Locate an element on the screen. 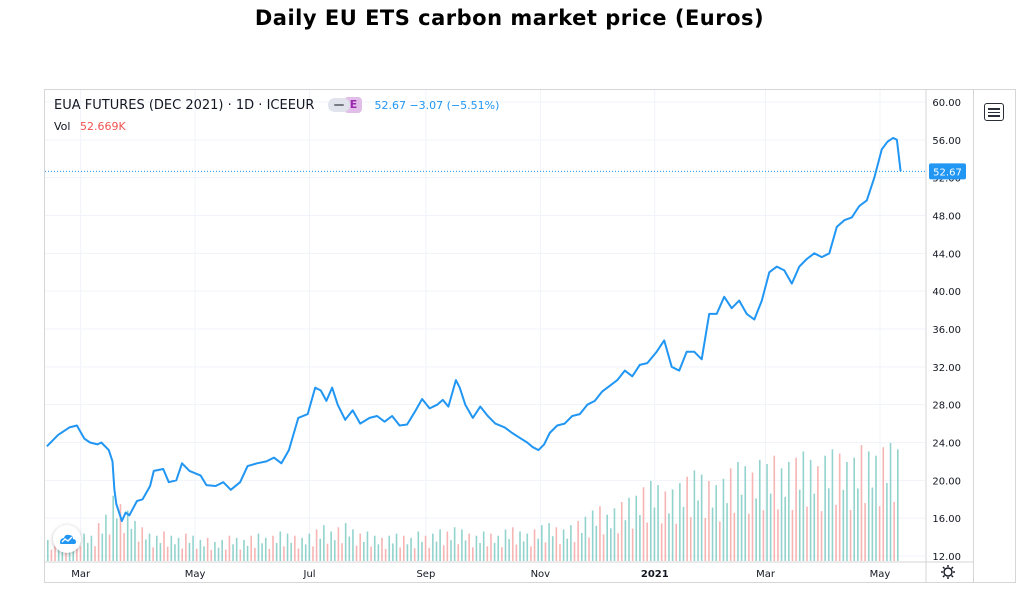  hamburger-menu-icon is located at coordinates (994, 112).